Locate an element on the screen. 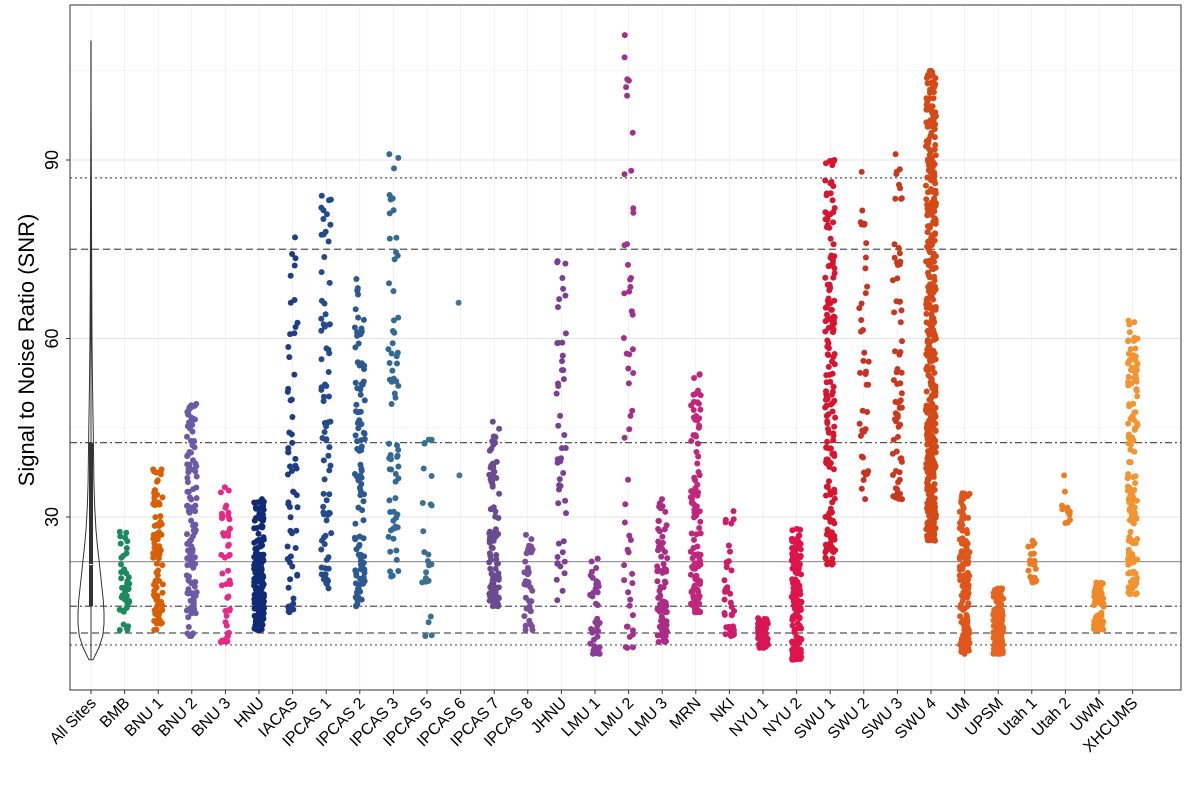 The width and height of the screenshot is (1200, 805). series-hnu is located at coordinates (259, 564).